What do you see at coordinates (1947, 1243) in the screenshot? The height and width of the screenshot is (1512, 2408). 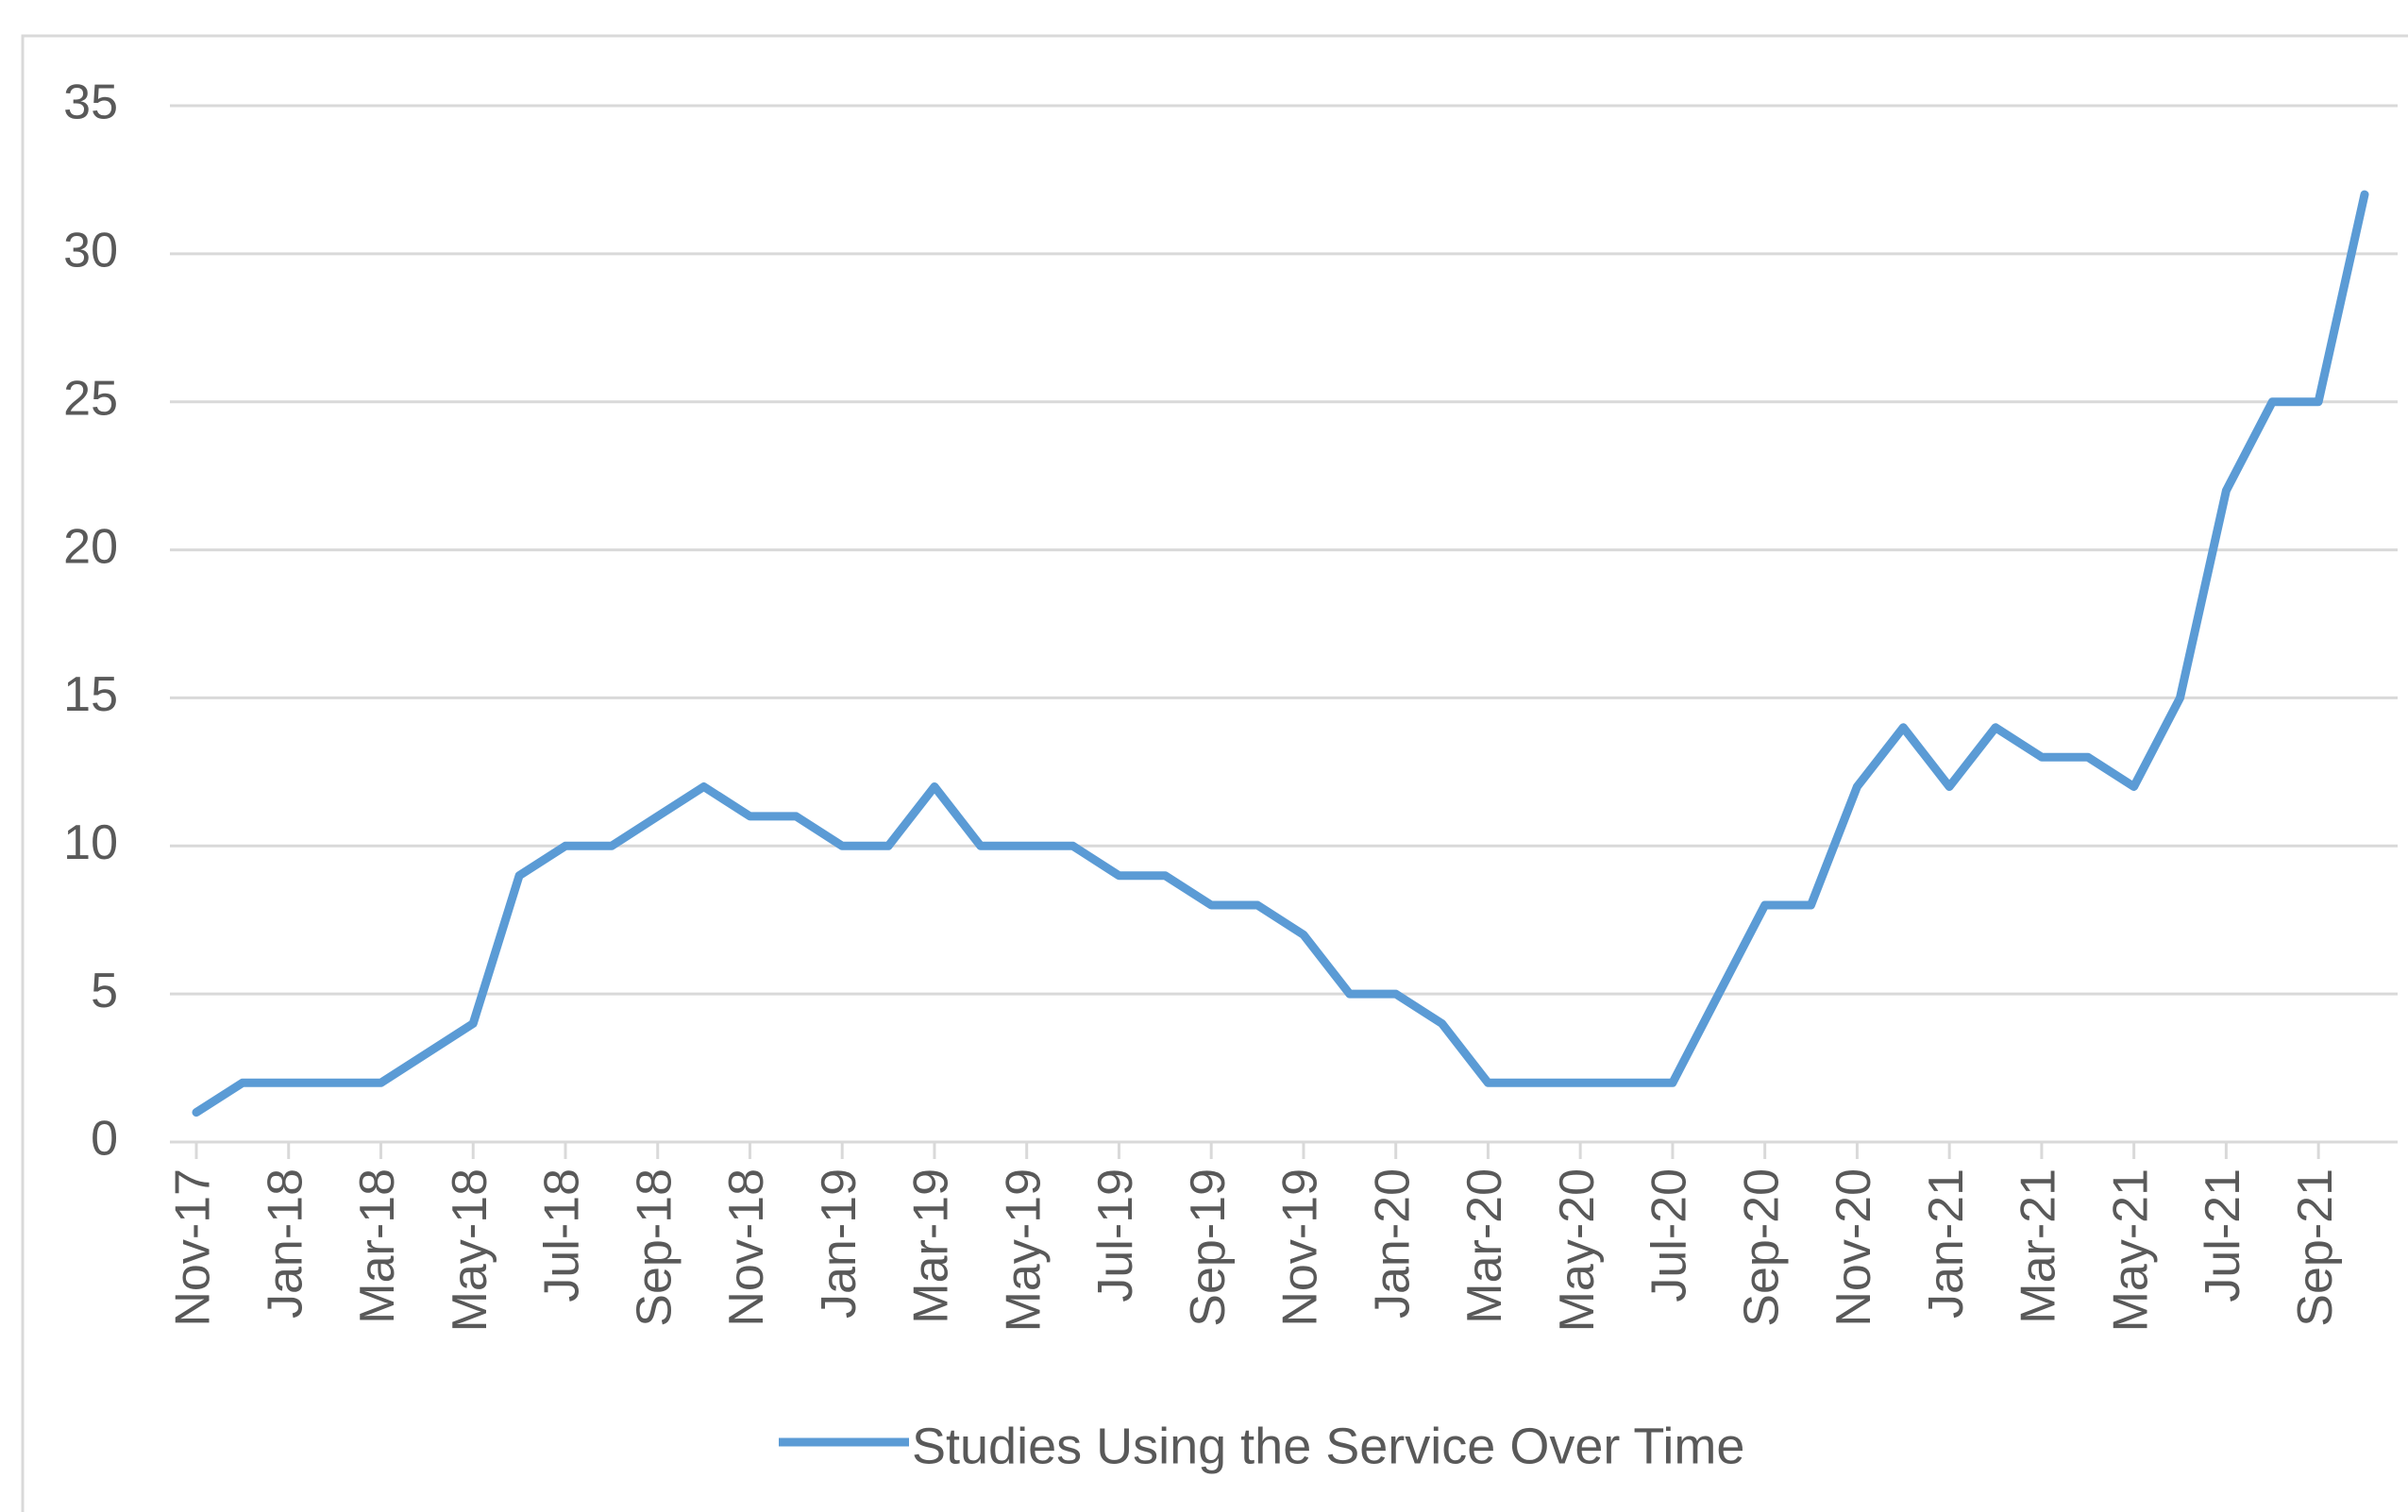 I see `x-tick-label: Jan-21` at bounding box center [1947, 1243].